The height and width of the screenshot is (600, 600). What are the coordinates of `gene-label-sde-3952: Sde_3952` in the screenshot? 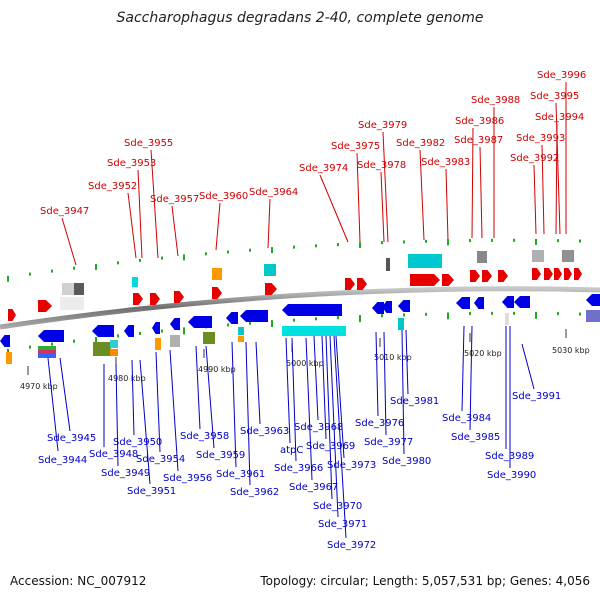 It's located at (112, 186).